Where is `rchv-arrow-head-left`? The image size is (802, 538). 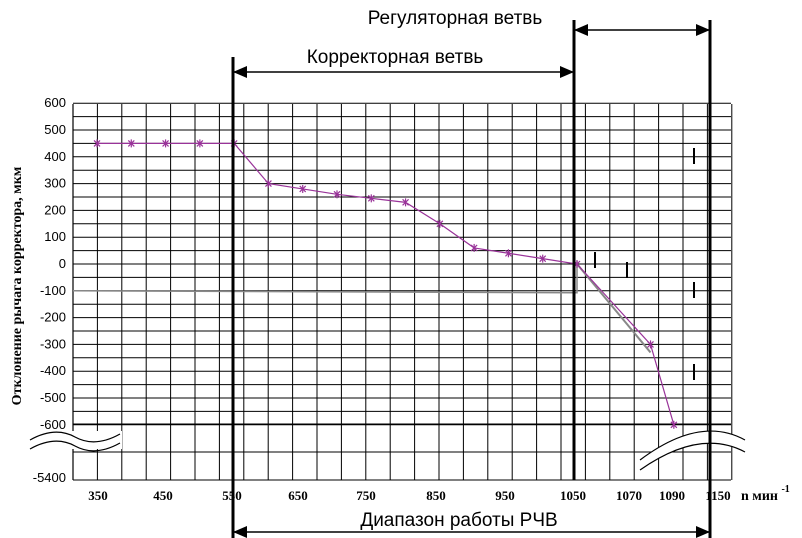
rchv-arrow-head-left is located at coordinates (240, 532).